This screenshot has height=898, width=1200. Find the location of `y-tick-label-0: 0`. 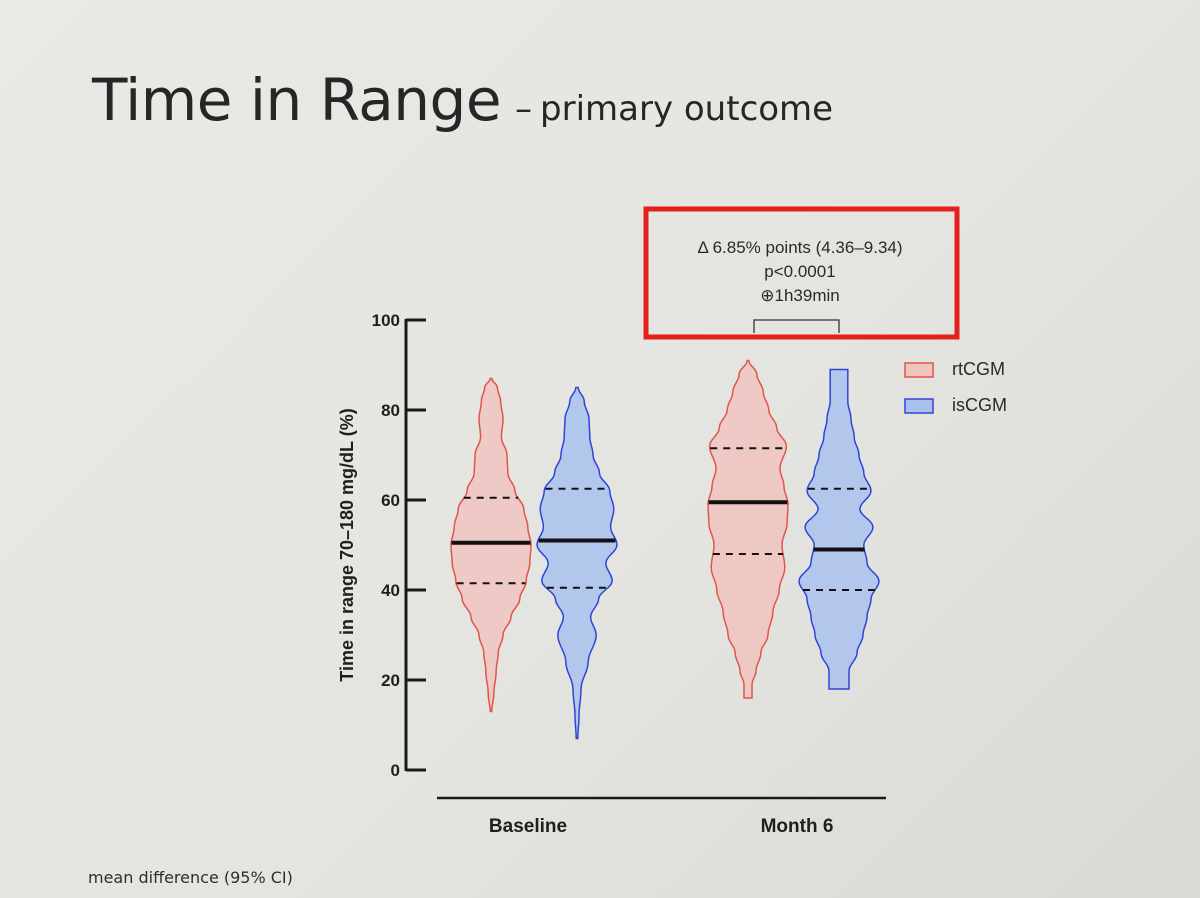

y-tick-label-0: 0 is located at coordinates (395, 770).